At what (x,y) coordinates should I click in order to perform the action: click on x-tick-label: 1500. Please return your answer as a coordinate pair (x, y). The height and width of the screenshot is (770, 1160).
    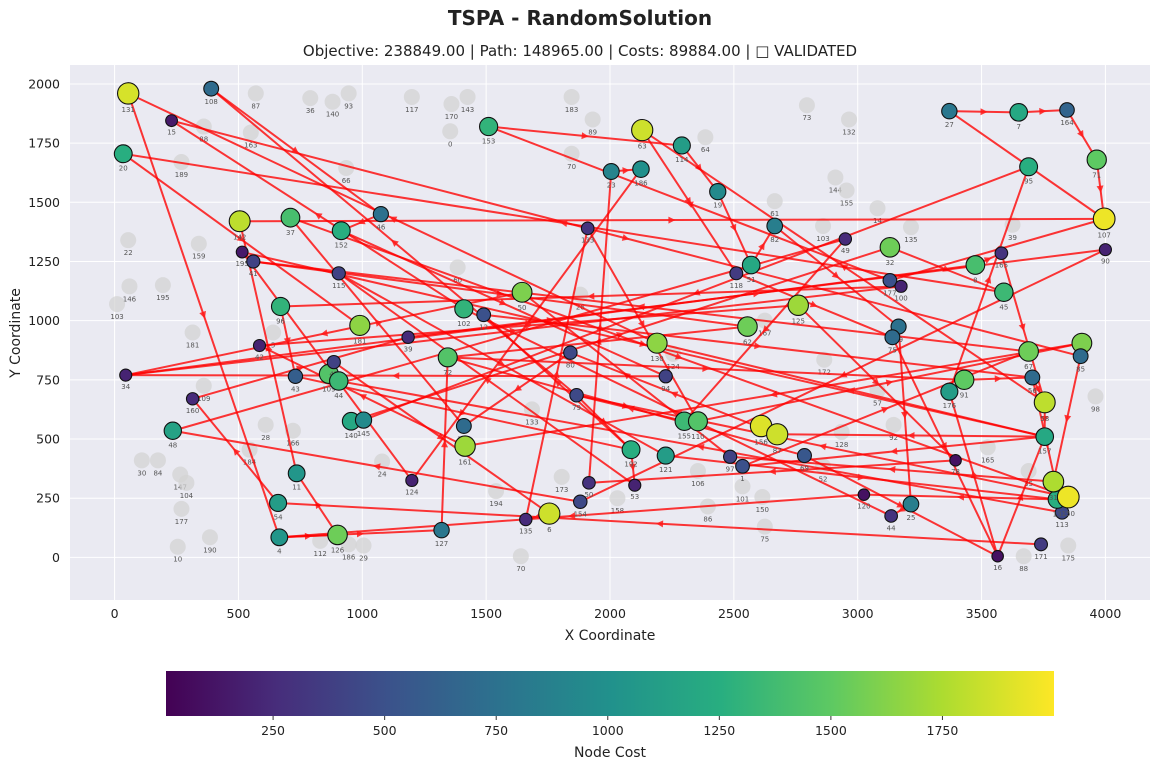
    Looking at the image, I should click on (486, 613).